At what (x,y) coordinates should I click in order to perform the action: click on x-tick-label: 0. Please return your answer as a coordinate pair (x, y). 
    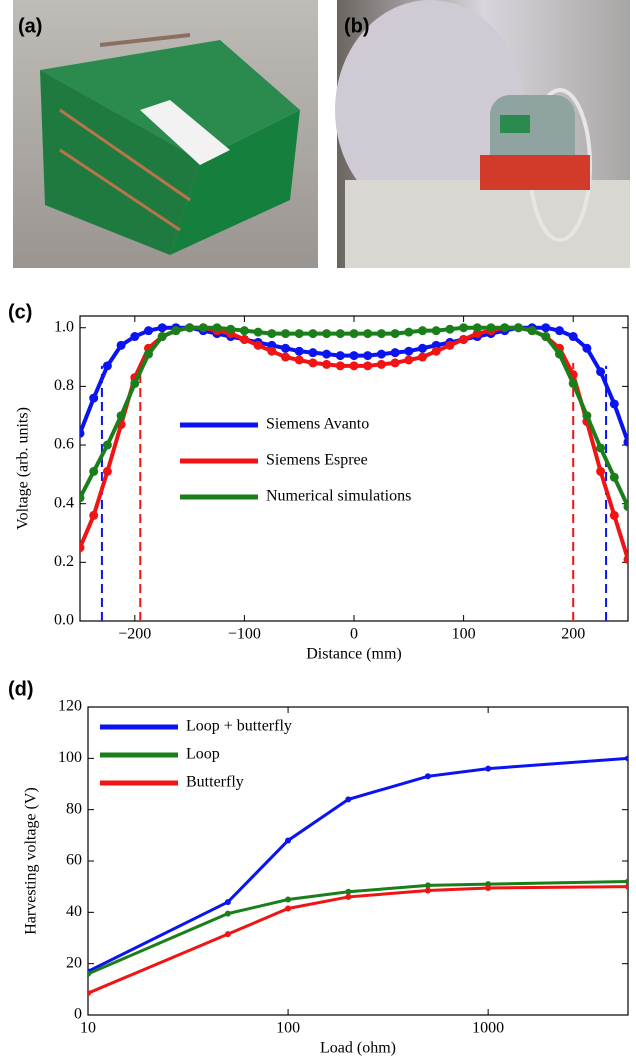
    Looking at the image, I should click on (354, 634).